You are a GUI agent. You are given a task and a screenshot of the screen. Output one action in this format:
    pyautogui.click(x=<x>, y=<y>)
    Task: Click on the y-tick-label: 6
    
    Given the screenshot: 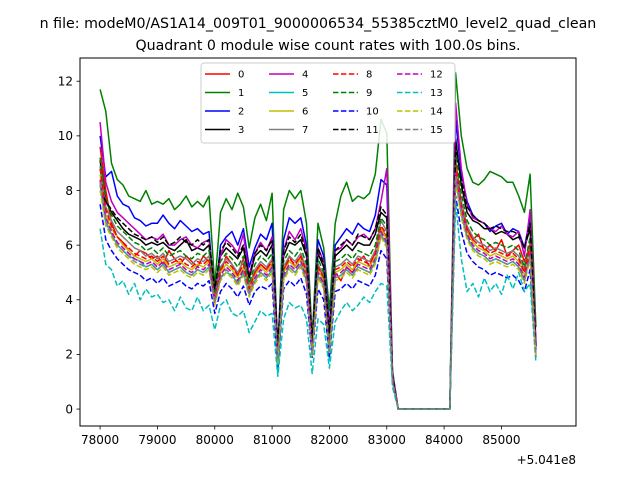 What is the action you would take?
    pyautogui.click(x=69, y=245)
    